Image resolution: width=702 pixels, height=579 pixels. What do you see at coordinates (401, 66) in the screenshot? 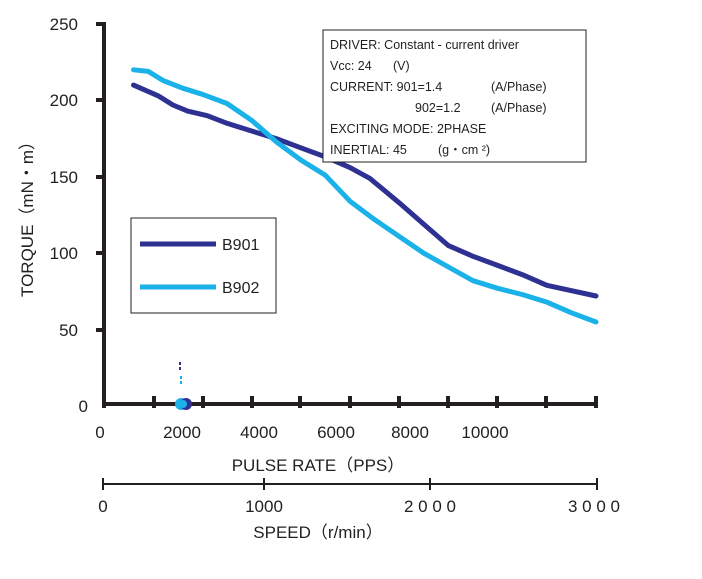
I see `info-vcc-unit: (V)` at bounding box center [401, 66].